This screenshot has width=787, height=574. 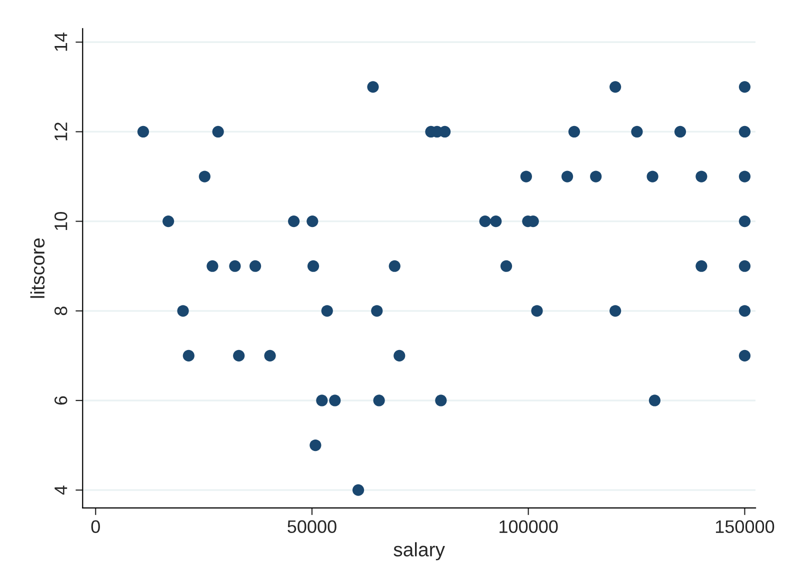 What do you see at coordinates (745, 527) in the screenshot?
I see `x-tick-label: 150000` at bounding box center [745, 527].